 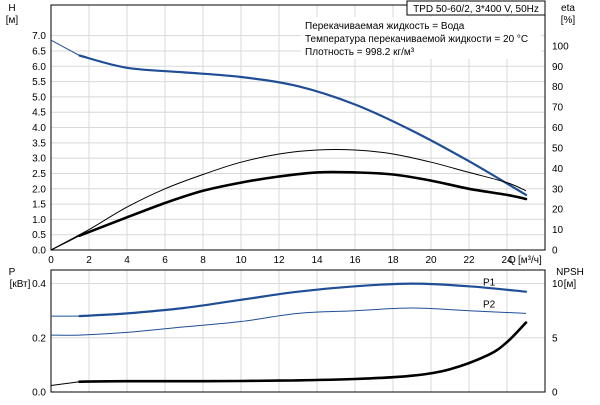 What do you see at coordinates (39, 251) in the screenshot?
I see `h-tick-label: 0.0` at bounding box center [39, 251].